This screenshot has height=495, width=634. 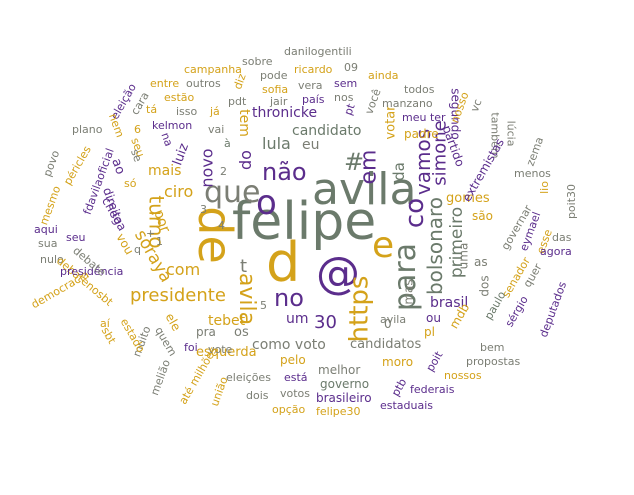 What do you see at coordinates (408, 292) in the screenshot?
I see `word-mas: mas` at bounding box center [408, 292].